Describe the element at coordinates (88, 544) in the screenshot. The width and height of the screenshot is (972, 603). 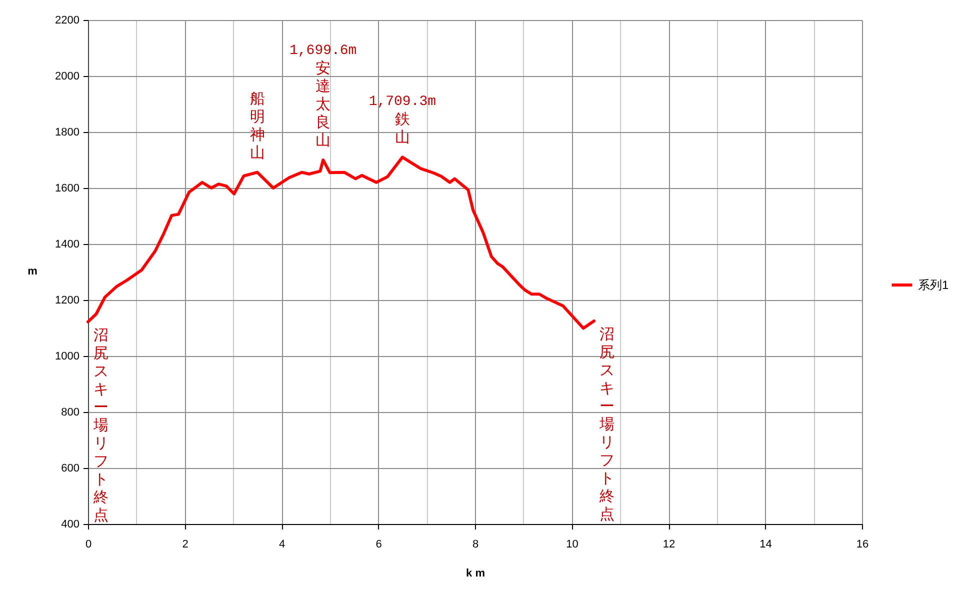
I see `x-tick-label: 0` at that location.